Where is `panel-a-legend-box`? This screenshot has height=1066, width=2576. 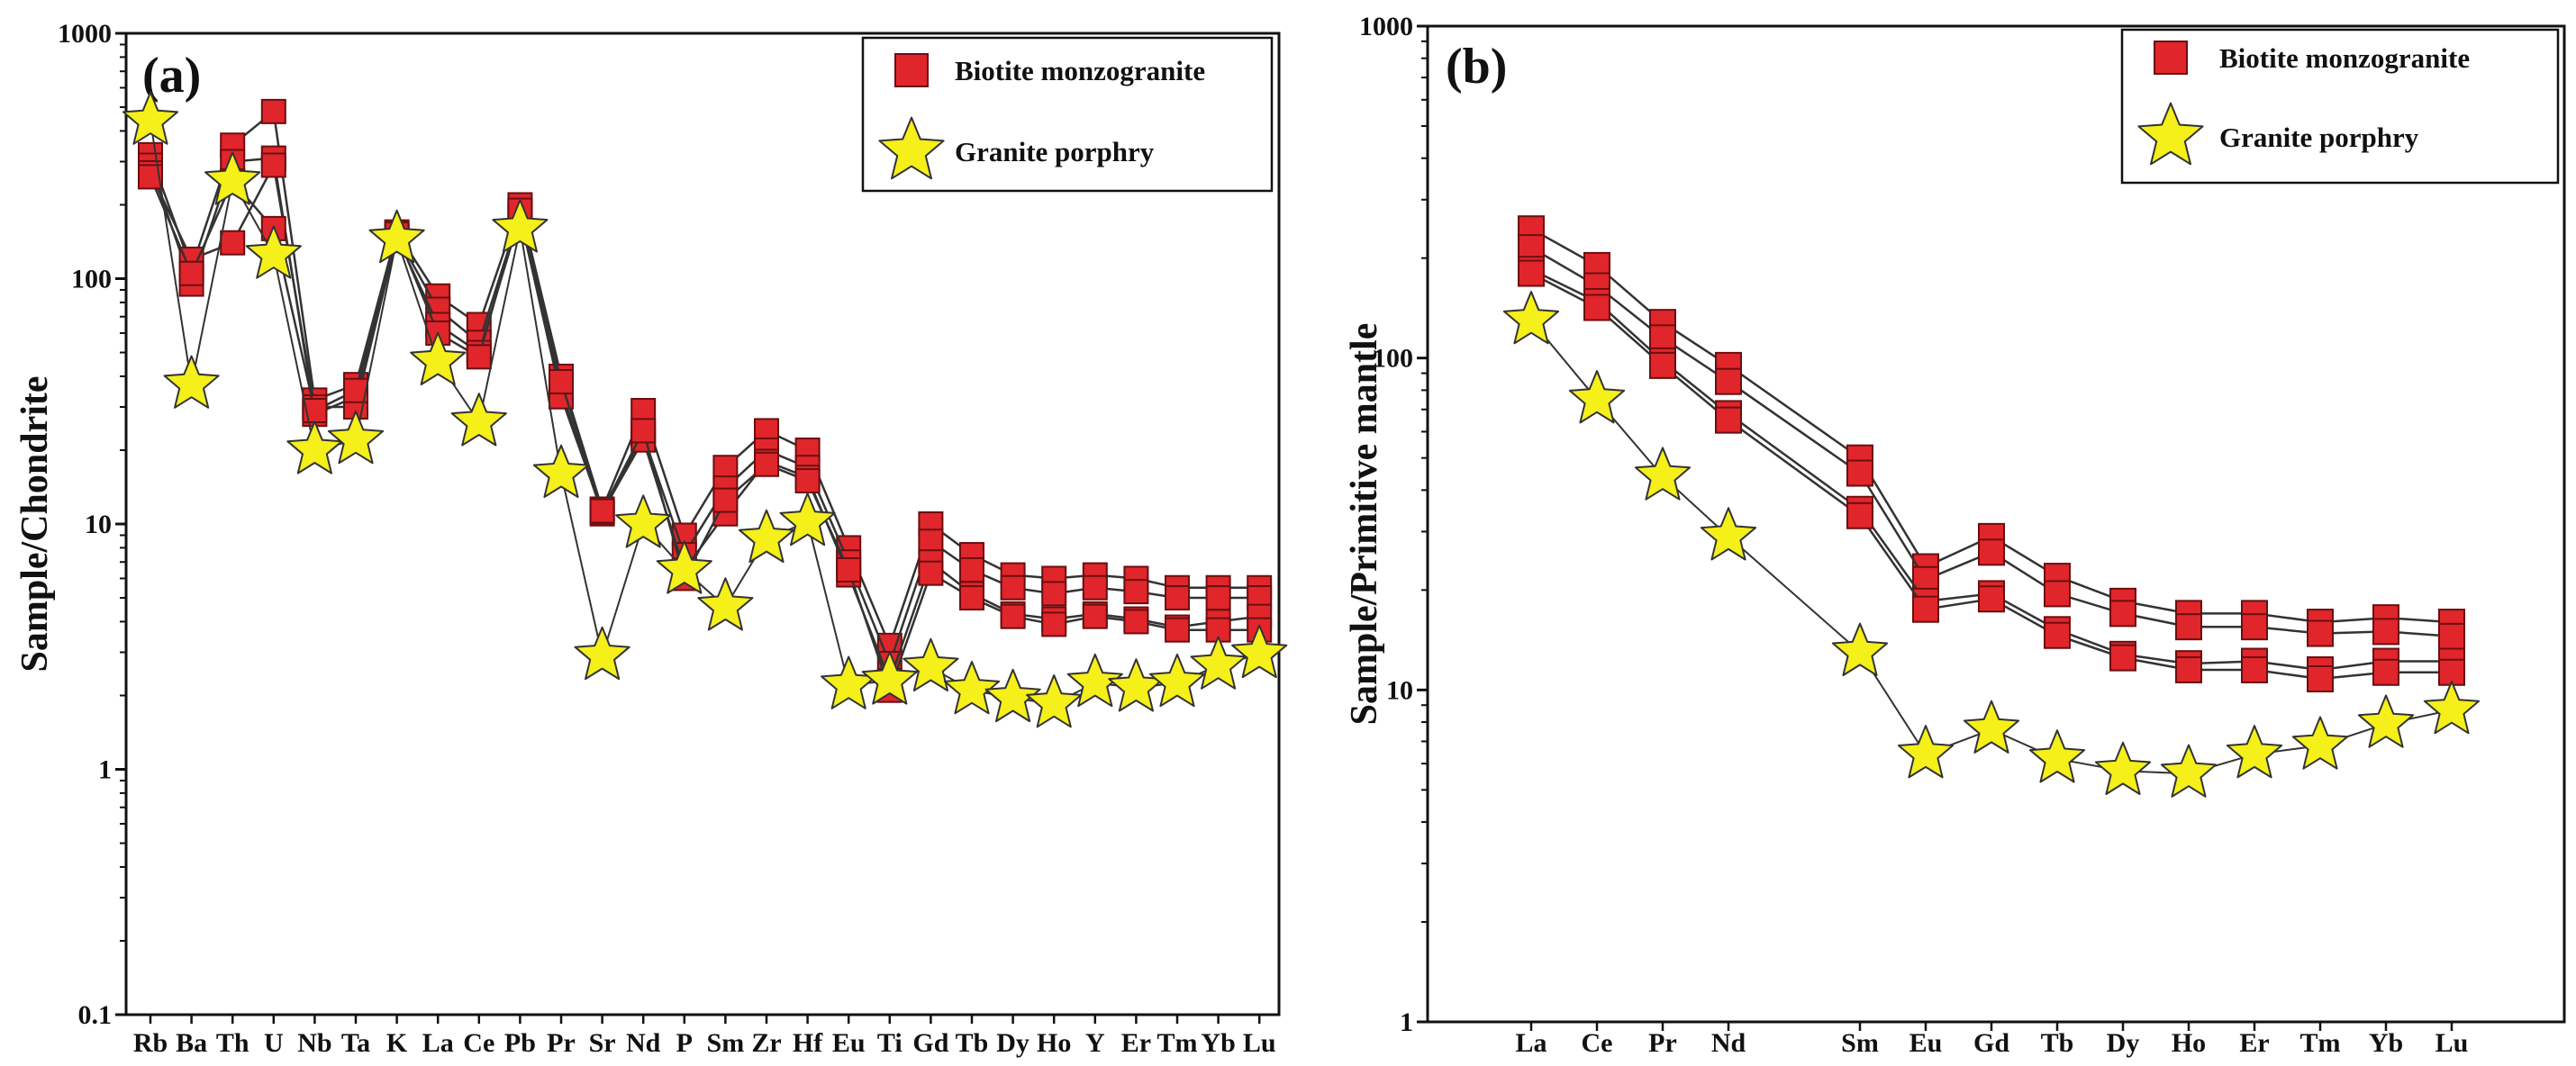 panel-a-legend-box is located at coordinates (1067, 114).